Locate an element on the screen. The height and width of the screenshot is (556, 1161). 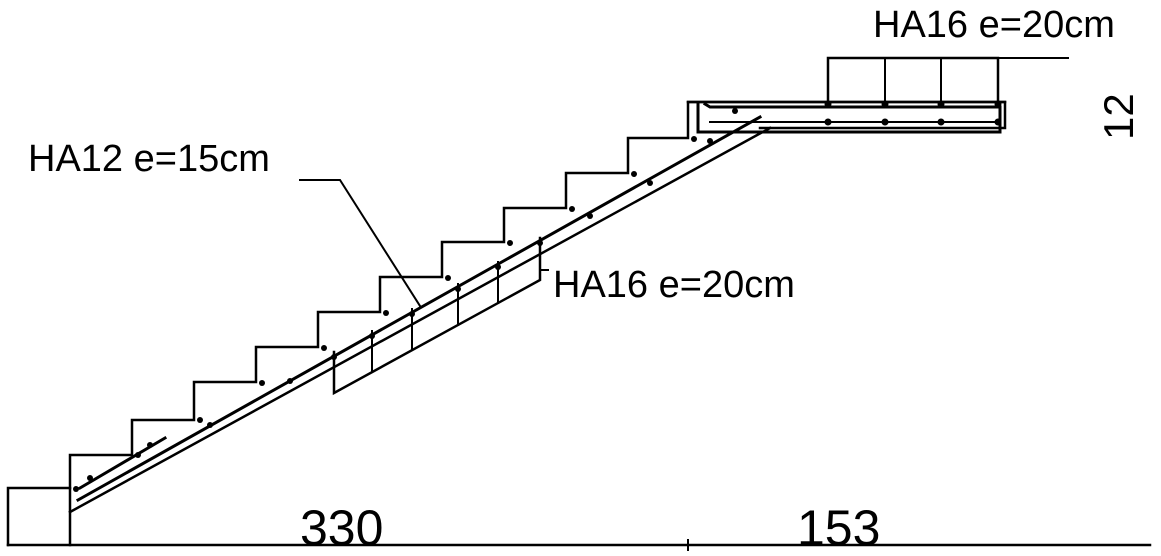
bottom-block is located at coordinates (39, 516).